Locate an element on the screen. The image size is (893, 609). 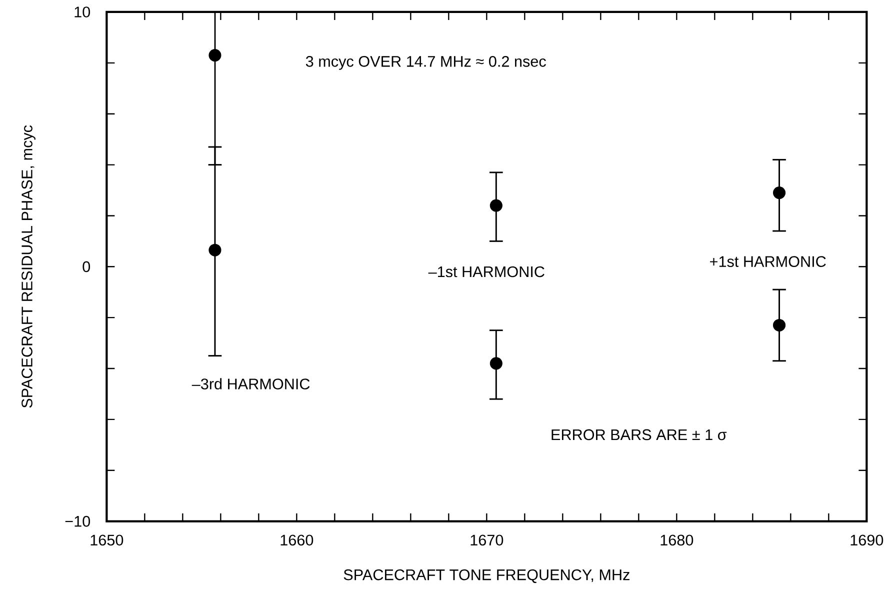
annotation: ERROR BARS ARE ± 1 σ is located at coordinates (639, 434).